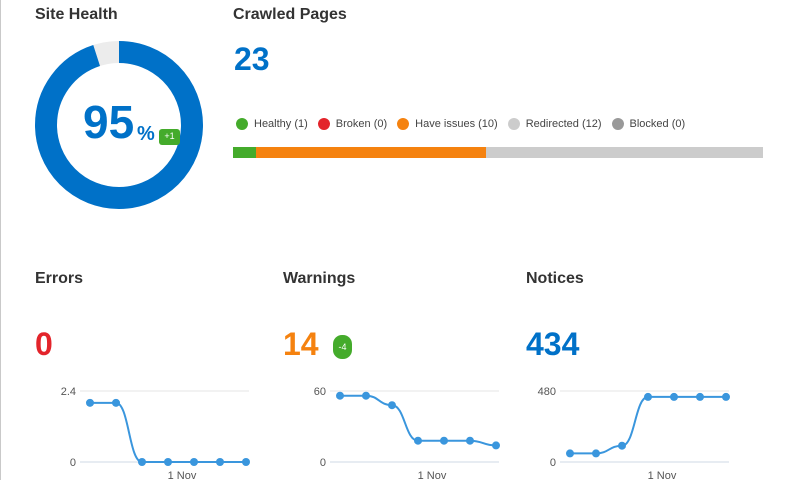 This screenshot has width=800, height=480. I want to click on left-border, so click(0, 240).